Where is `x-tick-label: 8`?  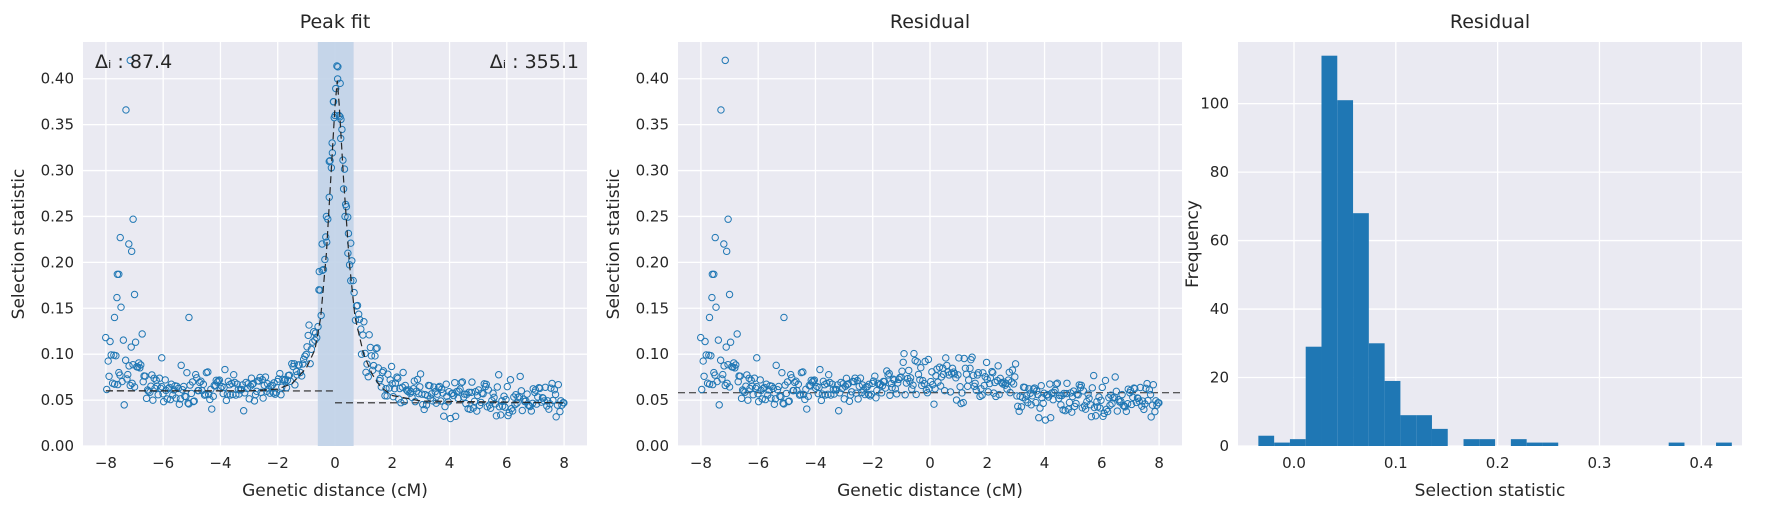 x-tick-label: 8 is located at coordinates (1159, 463).